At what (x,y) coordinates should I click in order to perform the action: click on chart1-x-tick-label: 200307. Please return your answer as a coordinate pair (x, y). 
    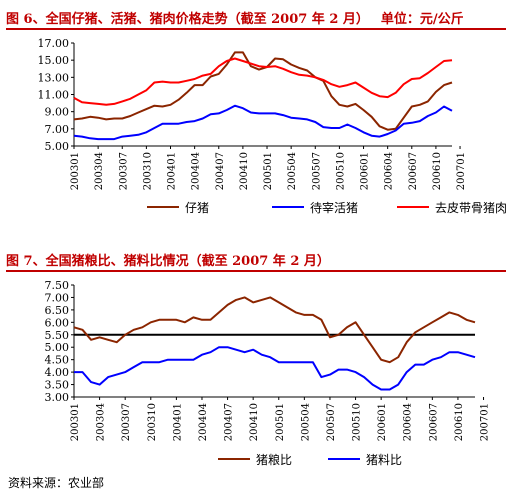
    Looking at the image, I should click on (123, 171).